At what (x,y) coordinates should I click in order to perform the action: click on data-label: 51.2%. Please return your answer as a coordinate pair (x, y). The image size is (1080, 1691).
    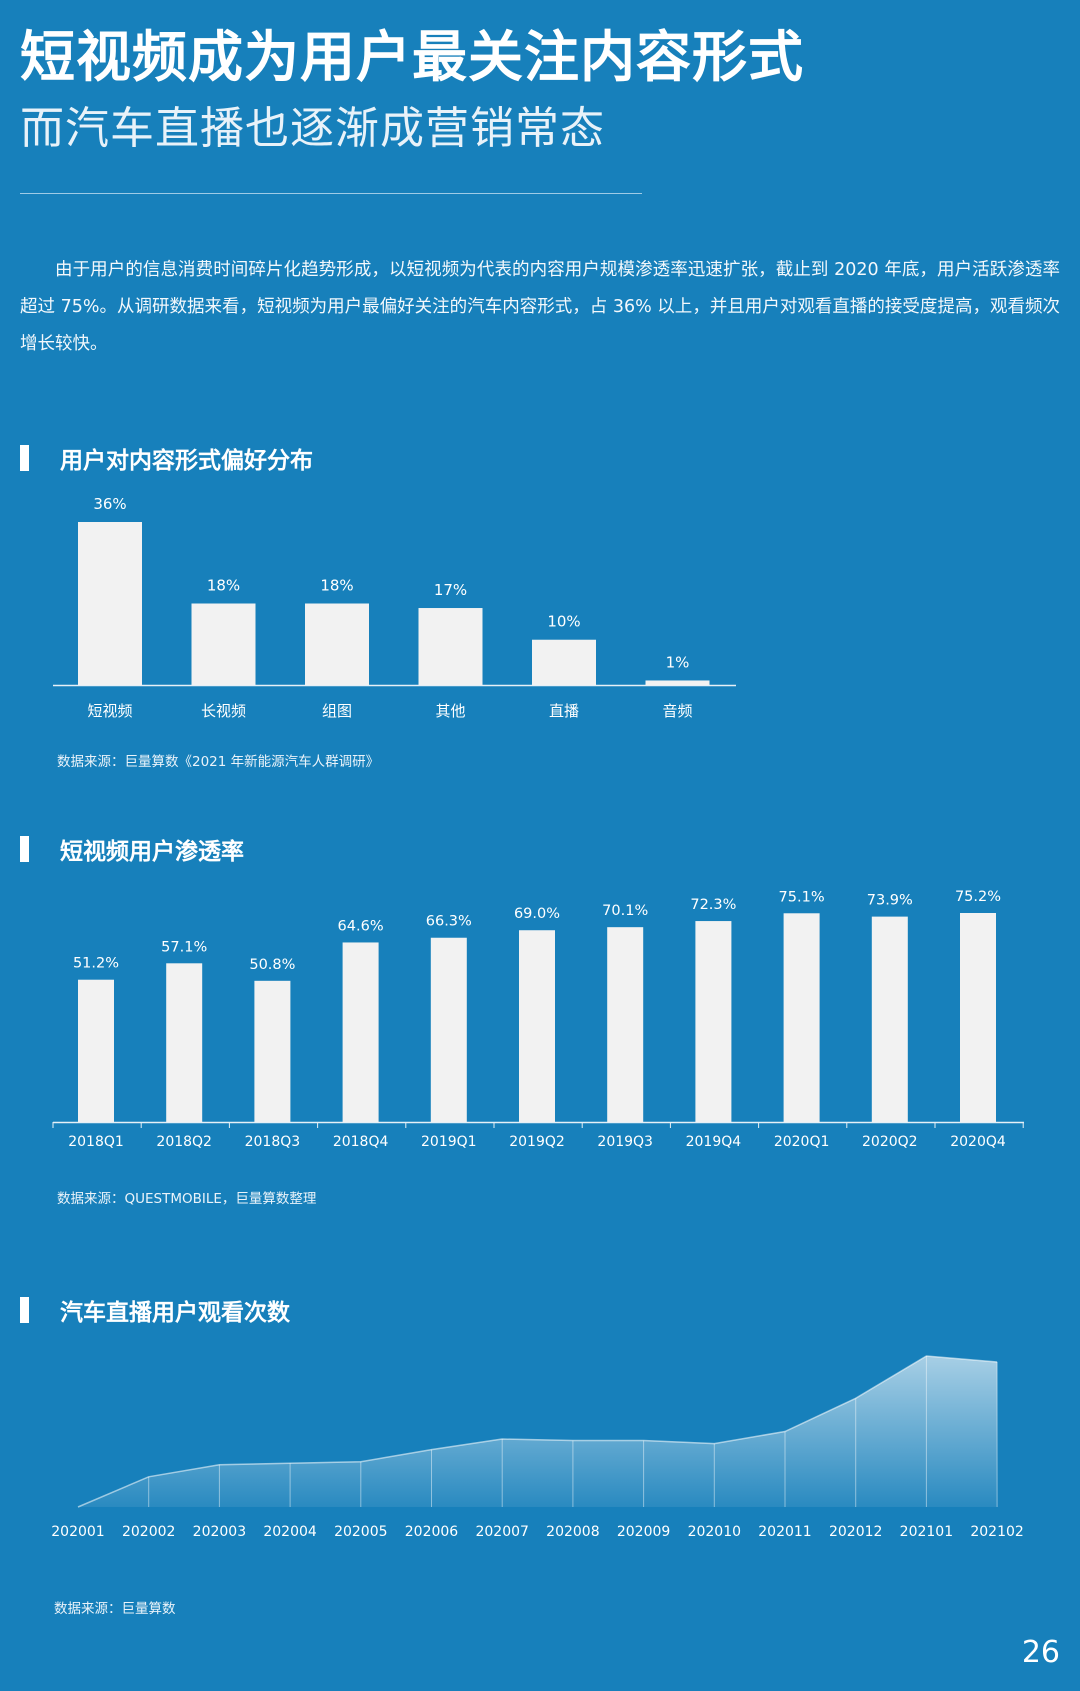
    Looking at the image, I should click on (96, 964).